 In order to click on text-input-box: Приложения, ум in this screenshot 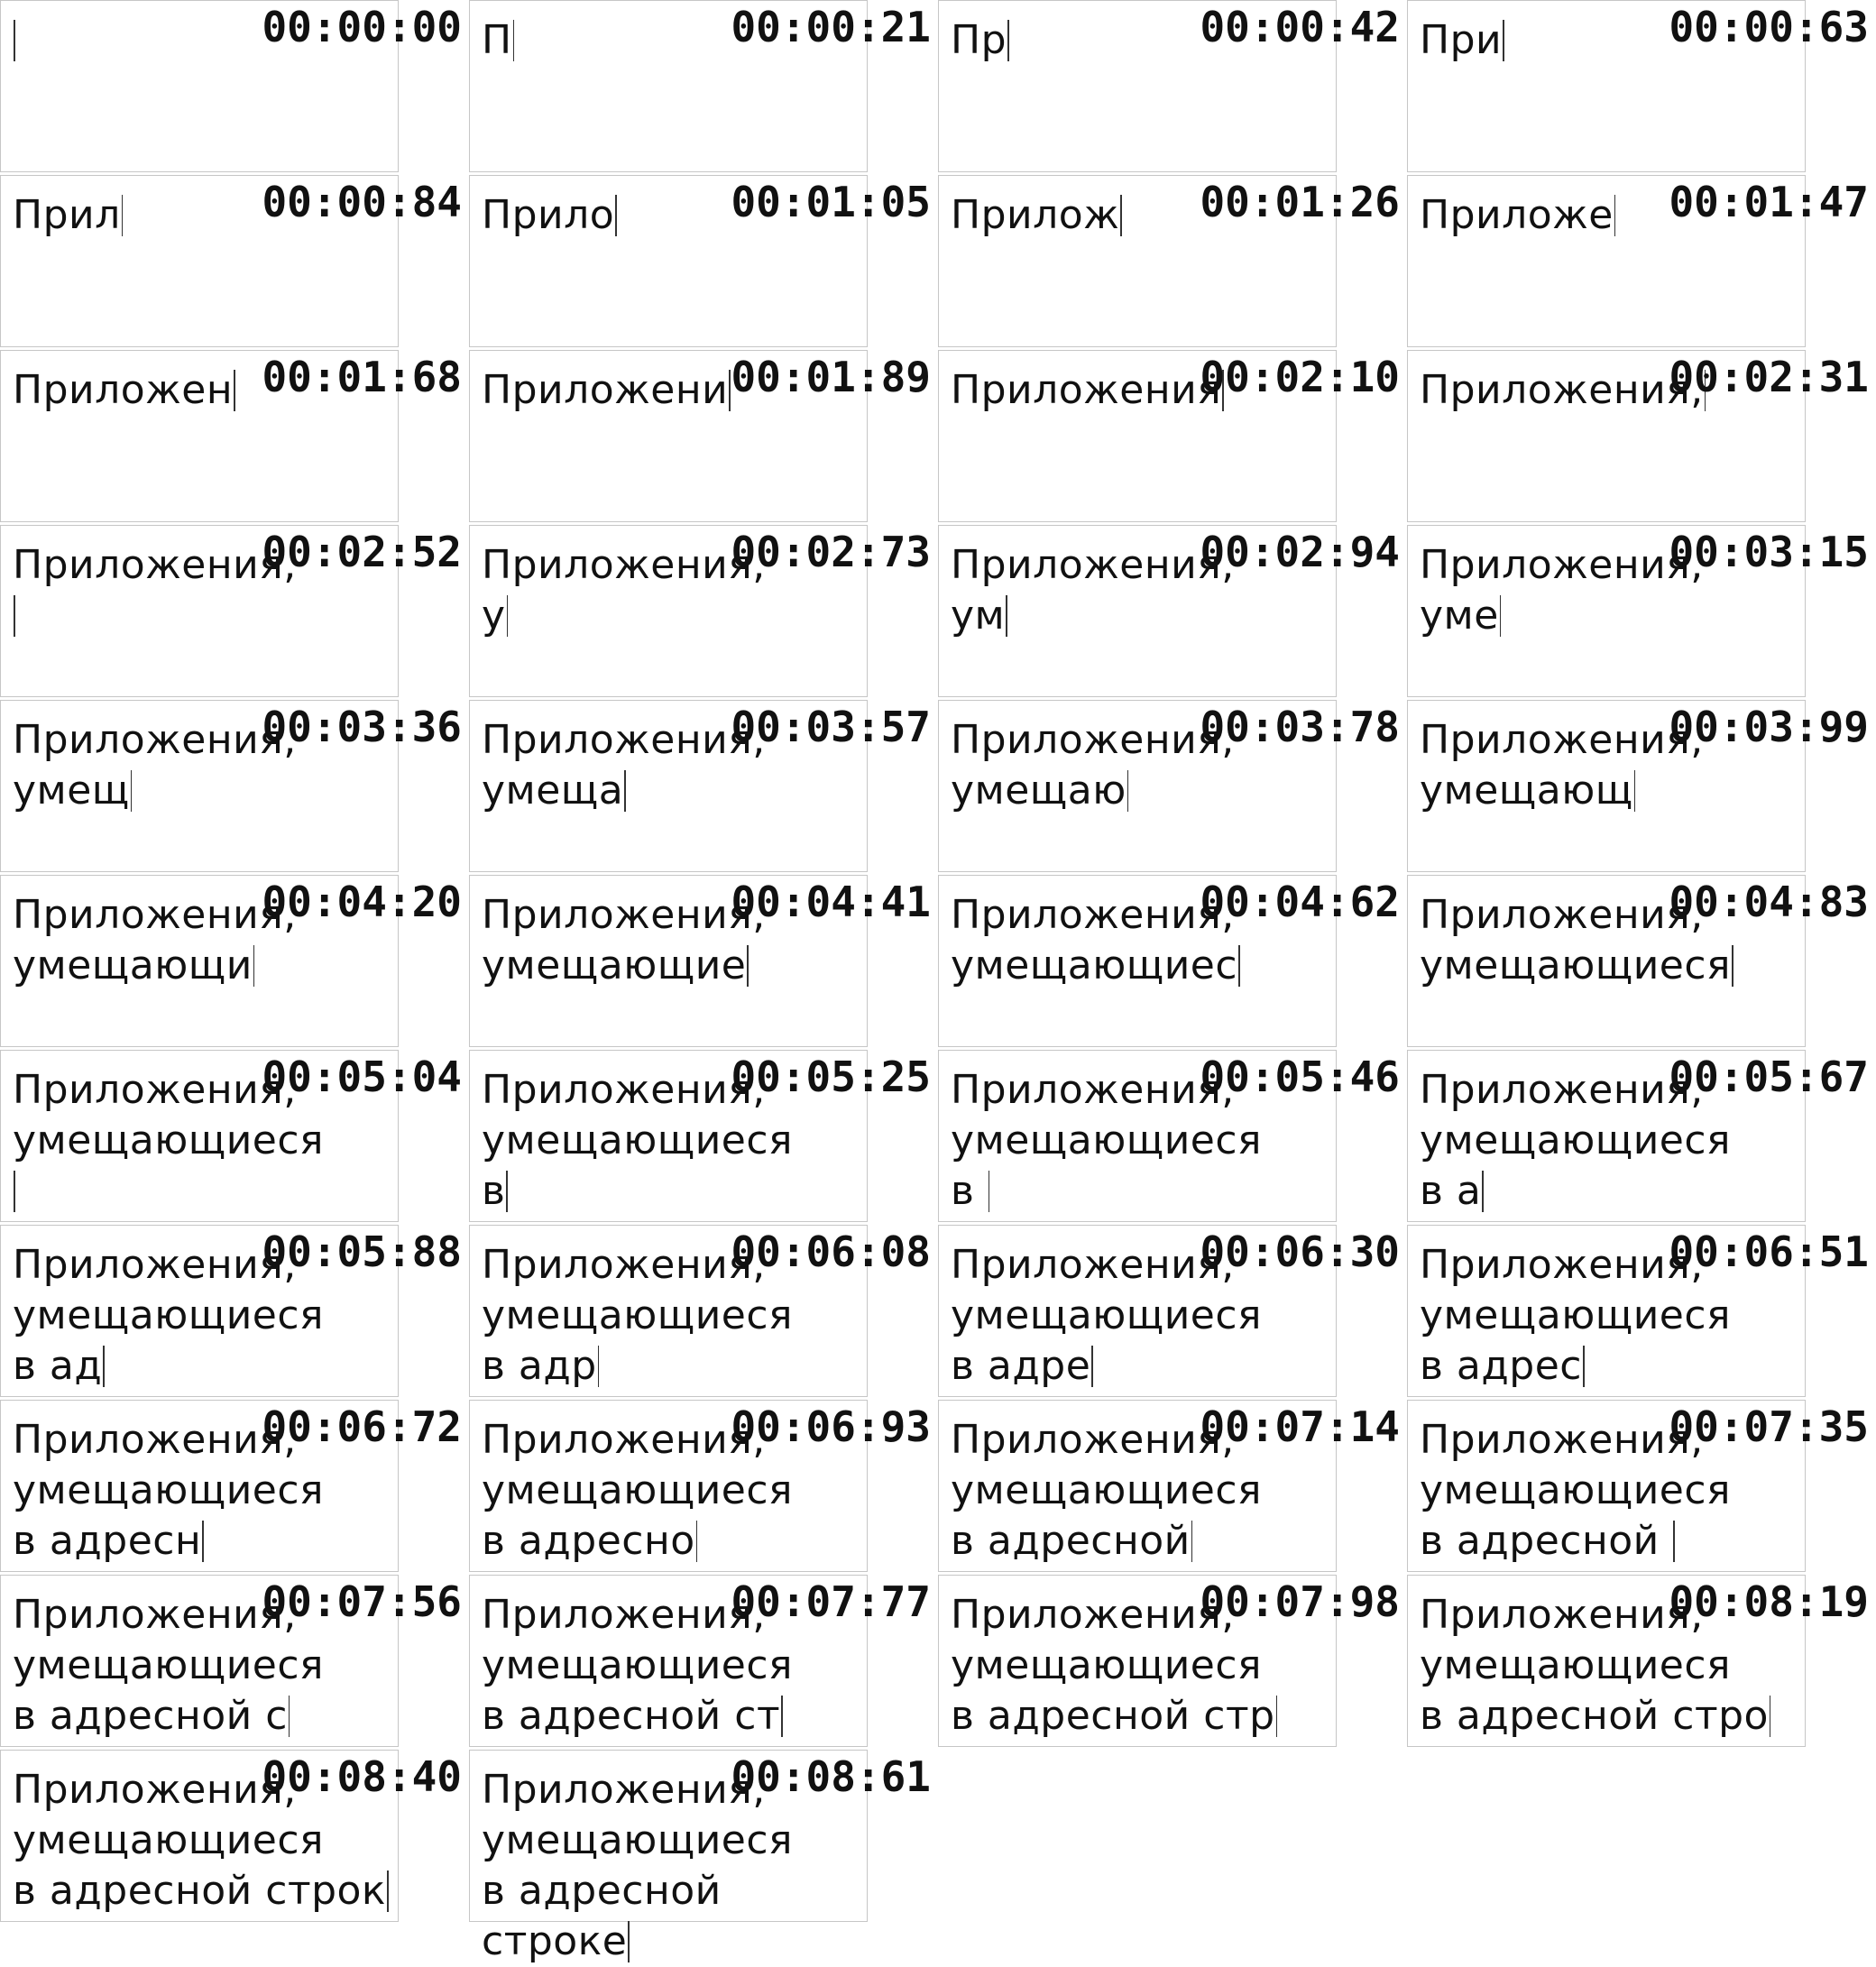, I will do `click(1137, 611)`.